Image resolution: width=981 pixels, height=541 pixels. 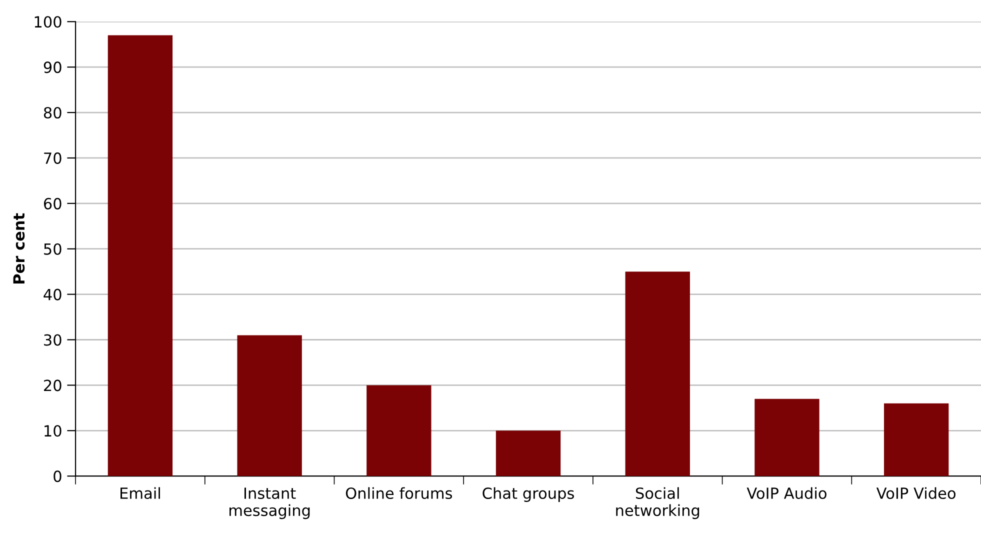 I want to click on y-tick-label: 10, so click(x=53, y=431).